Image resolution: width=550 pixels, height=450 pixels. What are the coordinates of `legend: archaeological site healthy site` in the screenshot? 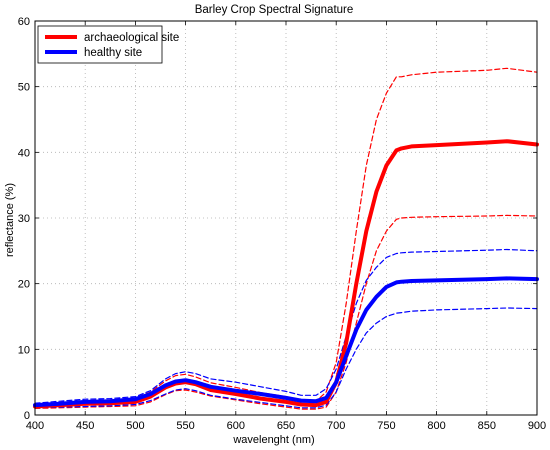 It's located at (108, 44).